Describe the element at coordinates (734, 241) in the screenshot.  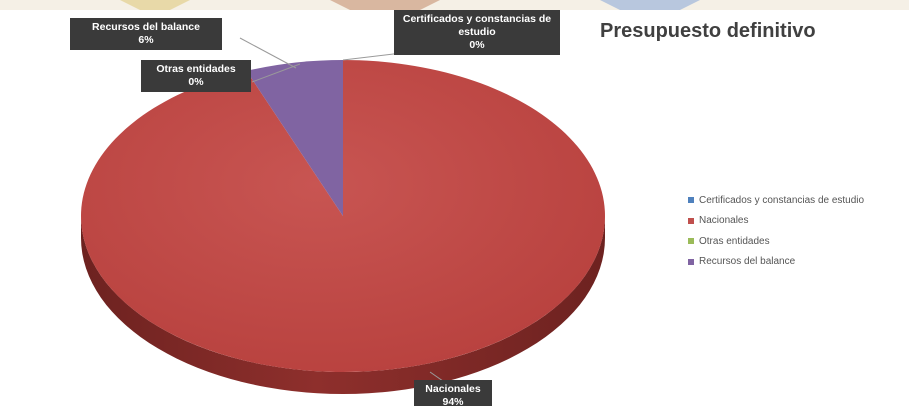
I see `legend-label: Otras entidades` at that location.